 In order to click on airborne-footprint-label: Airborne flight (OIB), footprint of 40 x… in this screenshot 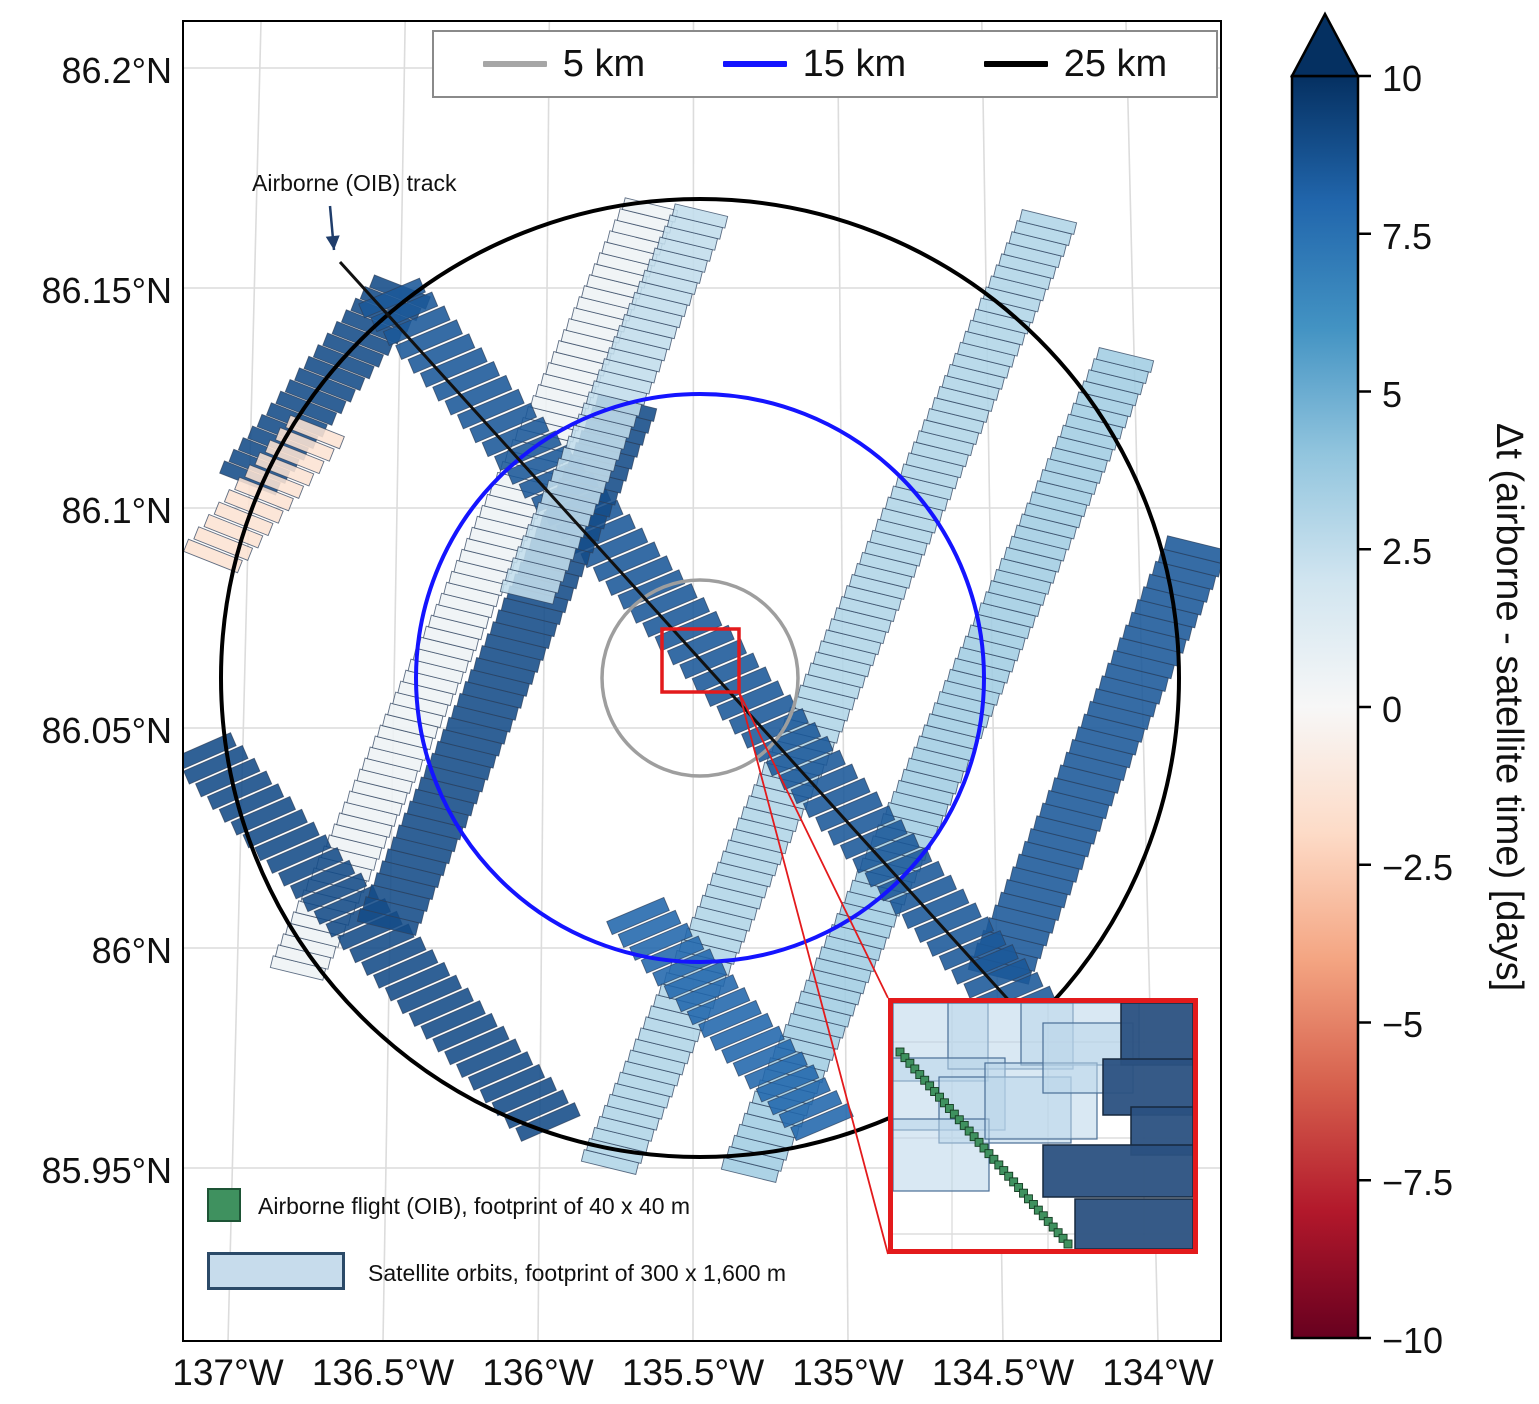, I will do `click(474, 1206)`.